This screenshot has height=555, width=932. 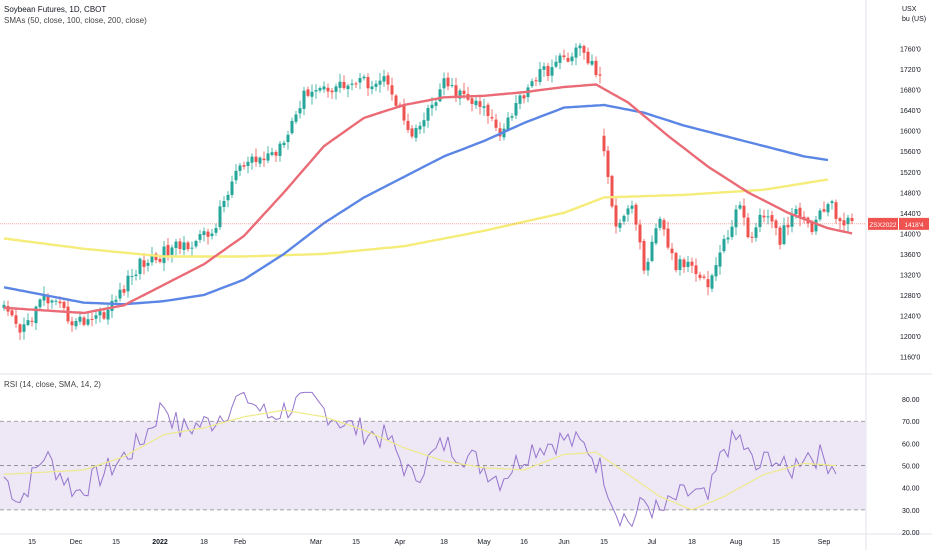 I want to click on rsi-legend: RSI (14, close, SMA, 14, 2), so click(x=52, y=384).